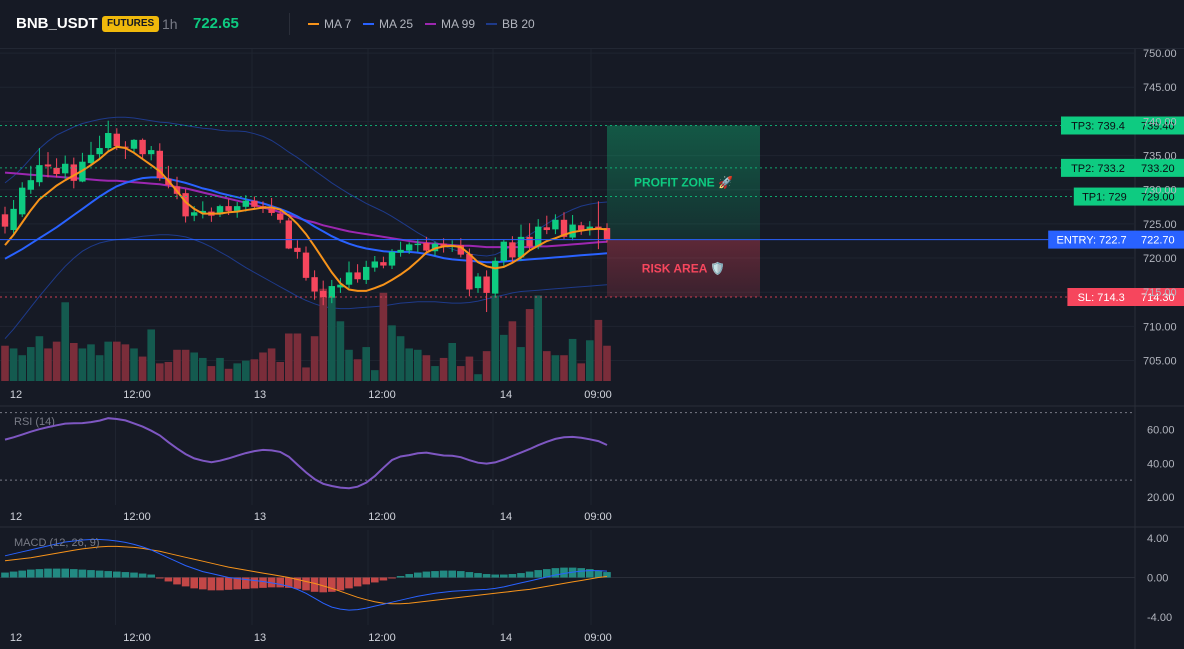  I want to click on tp1-tag, so click(1104, 196).